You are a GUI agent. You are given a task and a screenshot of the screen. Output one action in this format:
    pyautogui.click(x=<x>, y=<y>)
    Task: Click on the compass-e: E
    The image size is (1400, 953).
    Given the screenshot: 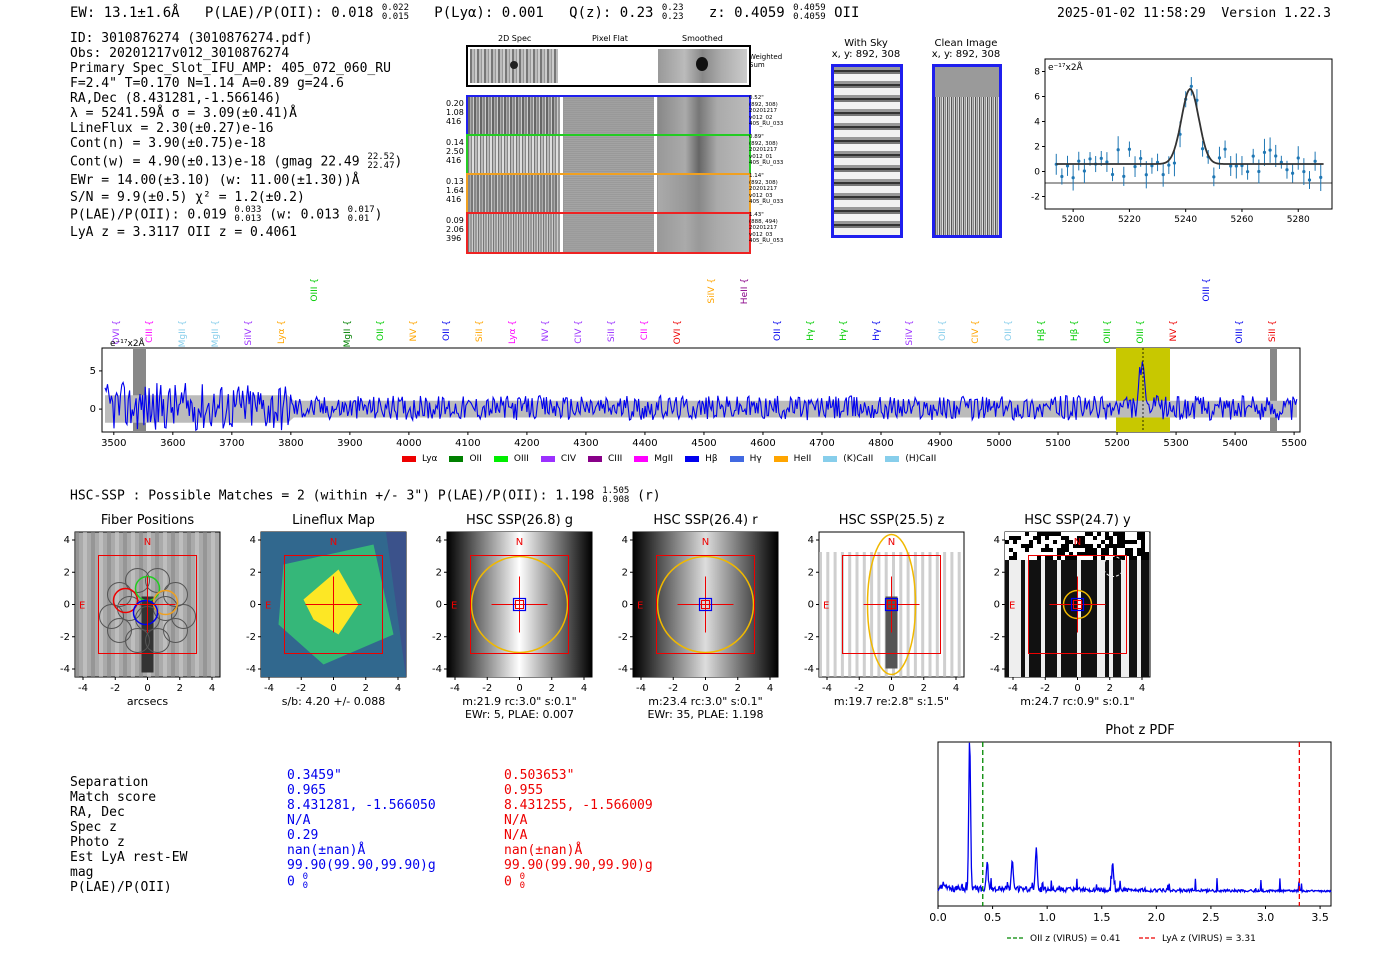 What is the action you would take?
    pyautogui.click(x=640, y=606)
    